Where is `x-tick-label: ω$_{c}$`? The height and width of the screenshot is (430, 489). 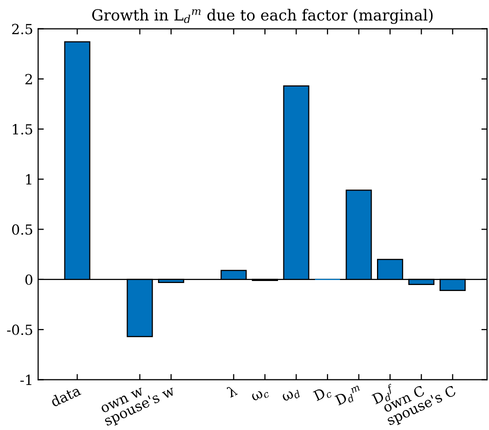
x-tick-label: ω$_{c}$ is located at coordinates (260, 396).